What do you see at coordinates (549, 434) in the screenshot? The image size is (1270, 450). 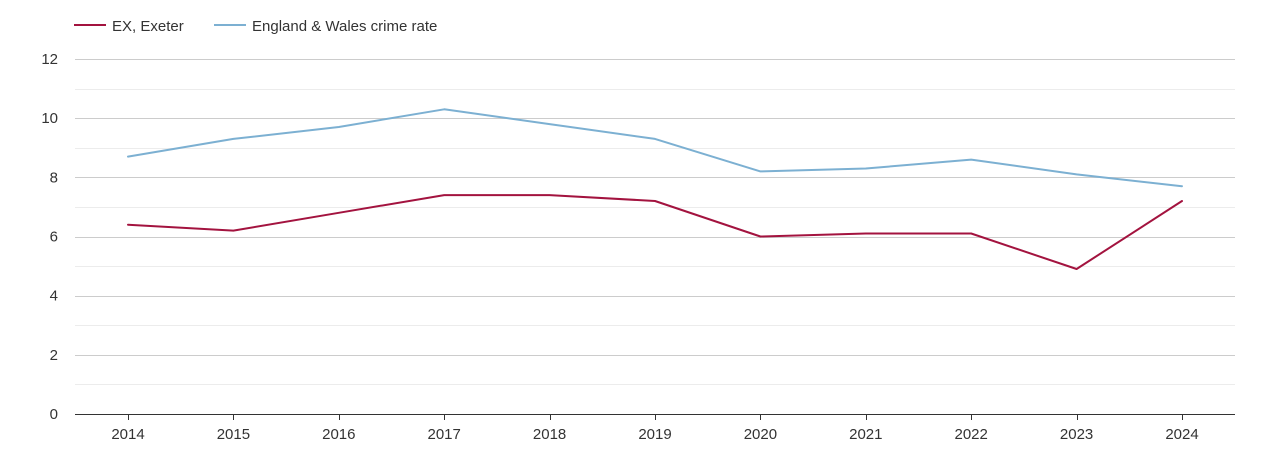 I see `x-tick-label: 2018` at bounding box center [549, 434].